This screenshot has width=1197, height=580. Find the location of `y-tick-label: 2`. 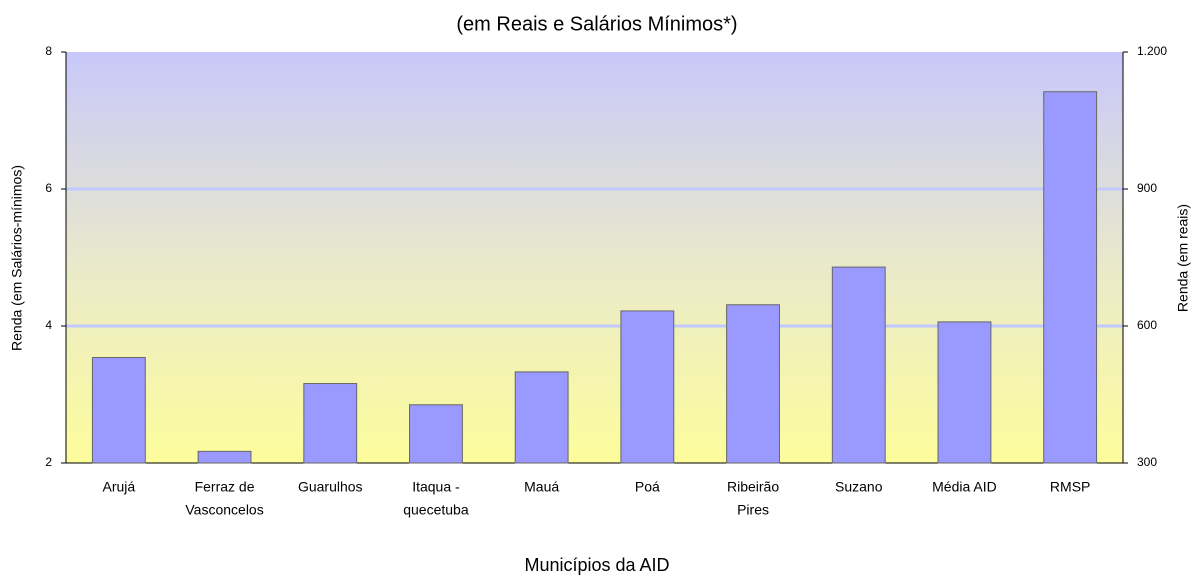

y-tick-label: 2 is located at coordinates (48, 462).